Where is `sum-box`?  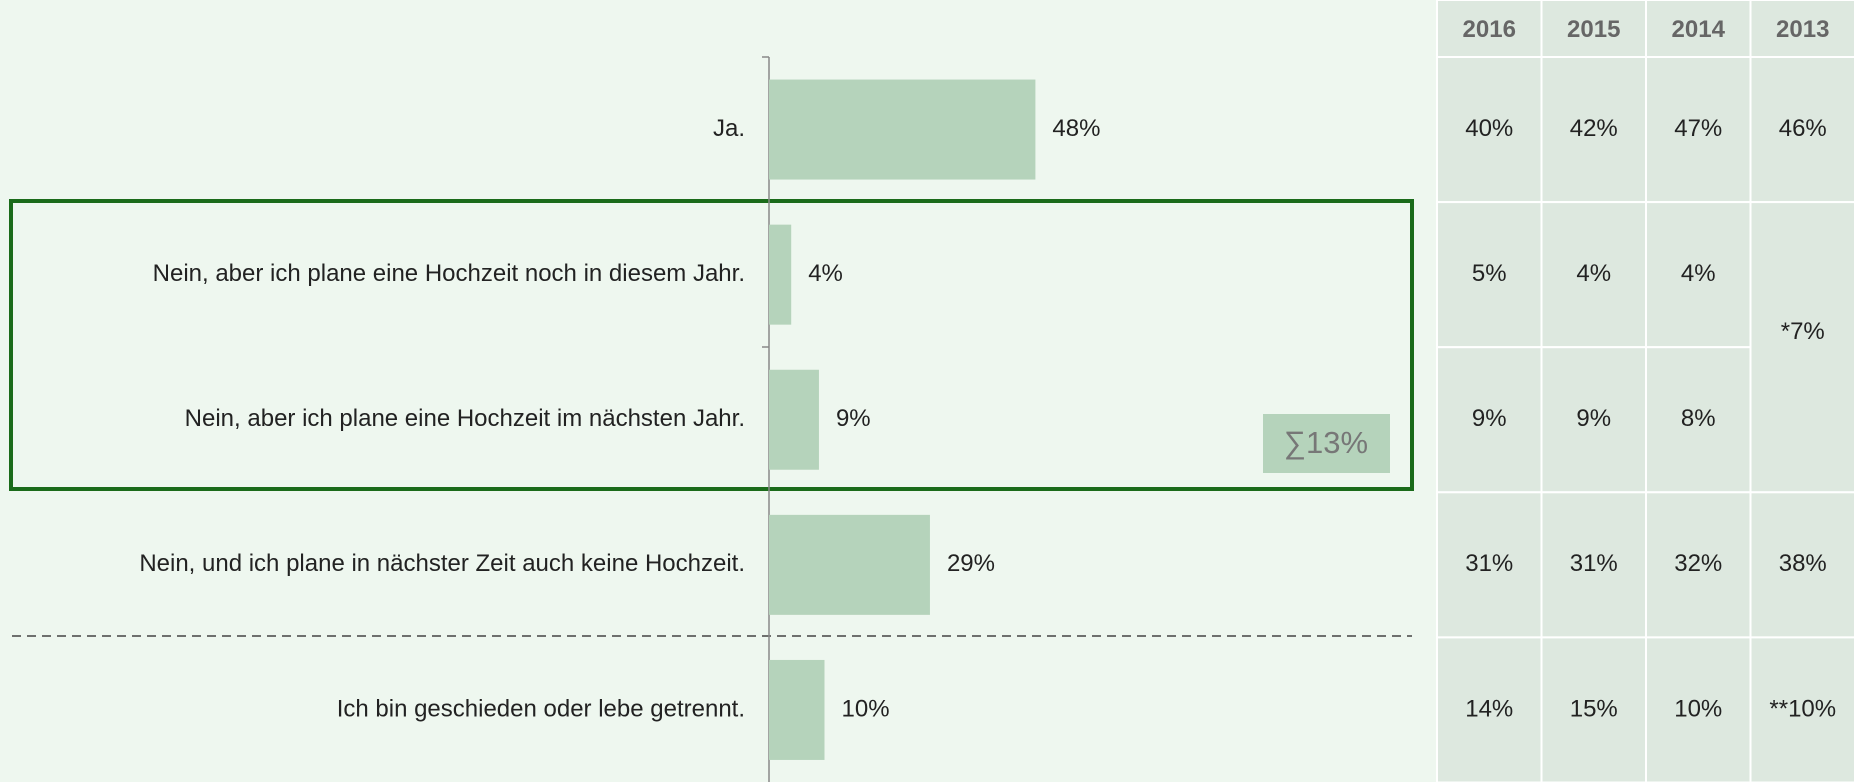
sum-box is located at coordinates (1326, 443).